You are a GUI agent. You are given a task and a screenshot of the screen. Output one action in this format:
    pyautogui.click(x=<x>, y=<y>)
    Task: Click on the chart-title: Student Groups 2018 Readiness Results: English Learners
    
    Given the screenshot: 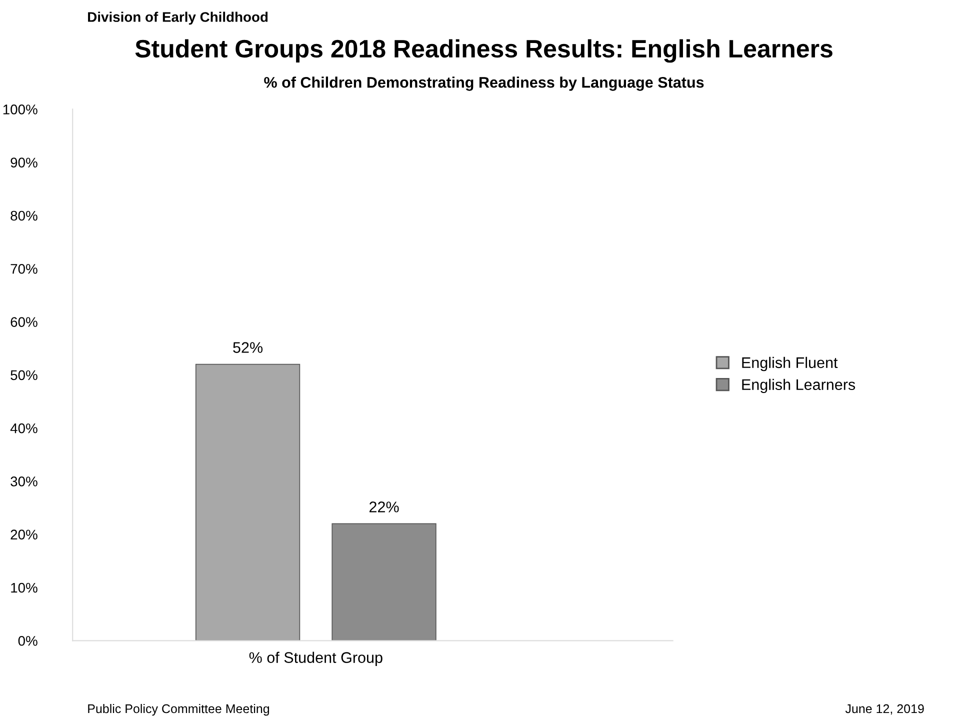 What is the action you would take?
    pyautogui.click(x=483, y=51)
    